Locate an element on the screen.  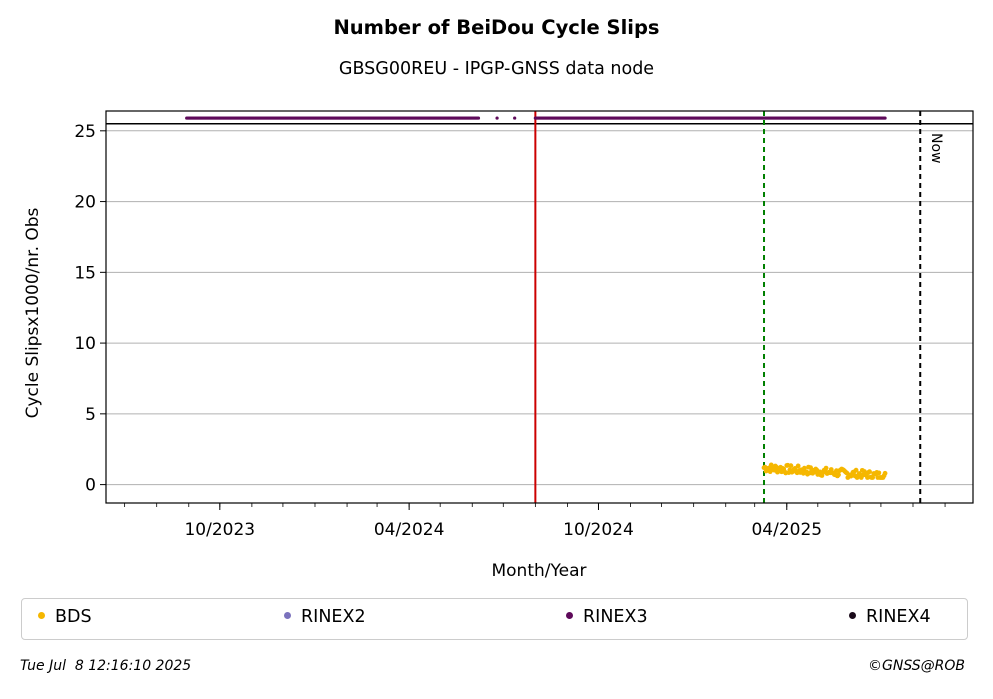
legend-label: RINEX3 is located at coordinates (615, 617).